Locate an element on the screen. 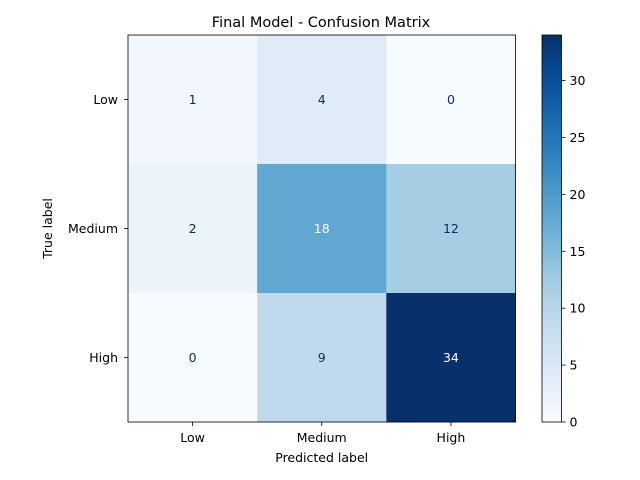 The height and width of the screenshot is (480, 640). cell-value-2-0: 0 is located at coordinates (193, 357).